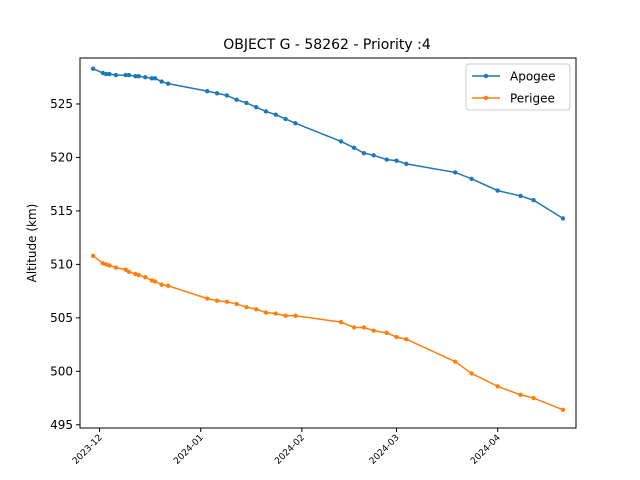  Describe the element at coordinates (518, 87) in the screenshot. I see `legend: Apogee Perigee` at that location.